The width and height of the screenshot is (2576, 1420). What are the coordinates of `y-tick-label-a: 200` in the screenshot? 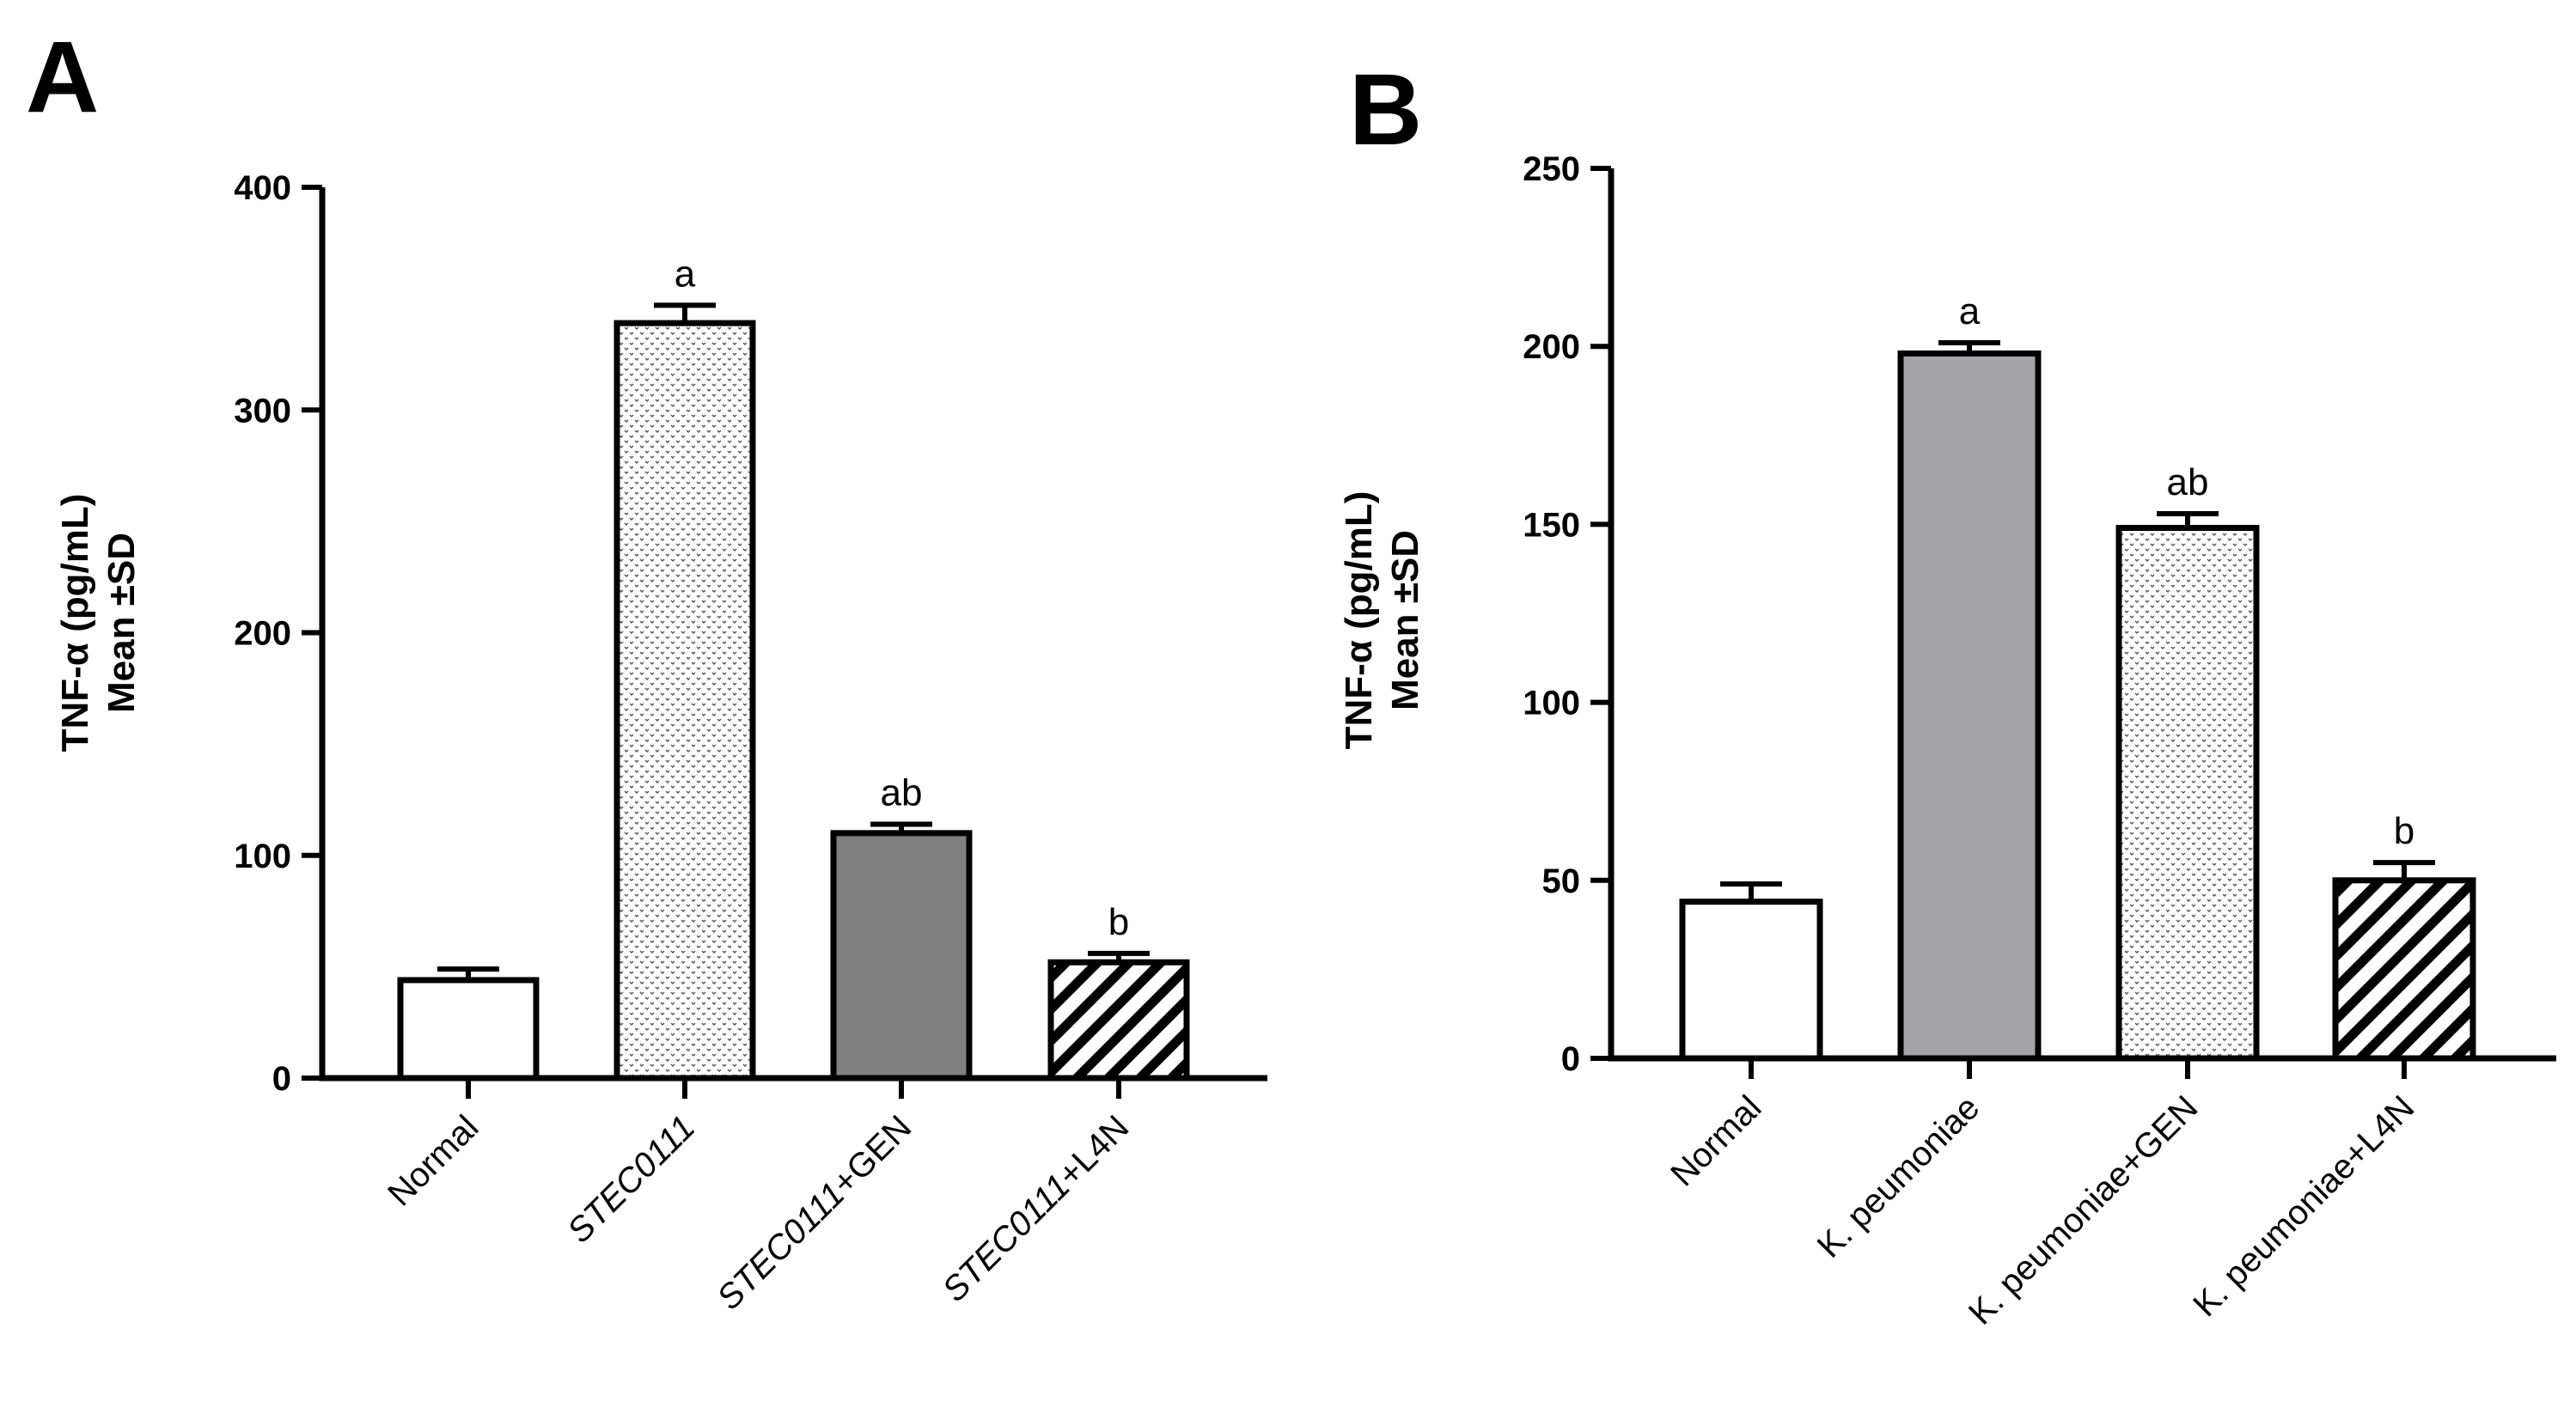 It's located at (262, 634).